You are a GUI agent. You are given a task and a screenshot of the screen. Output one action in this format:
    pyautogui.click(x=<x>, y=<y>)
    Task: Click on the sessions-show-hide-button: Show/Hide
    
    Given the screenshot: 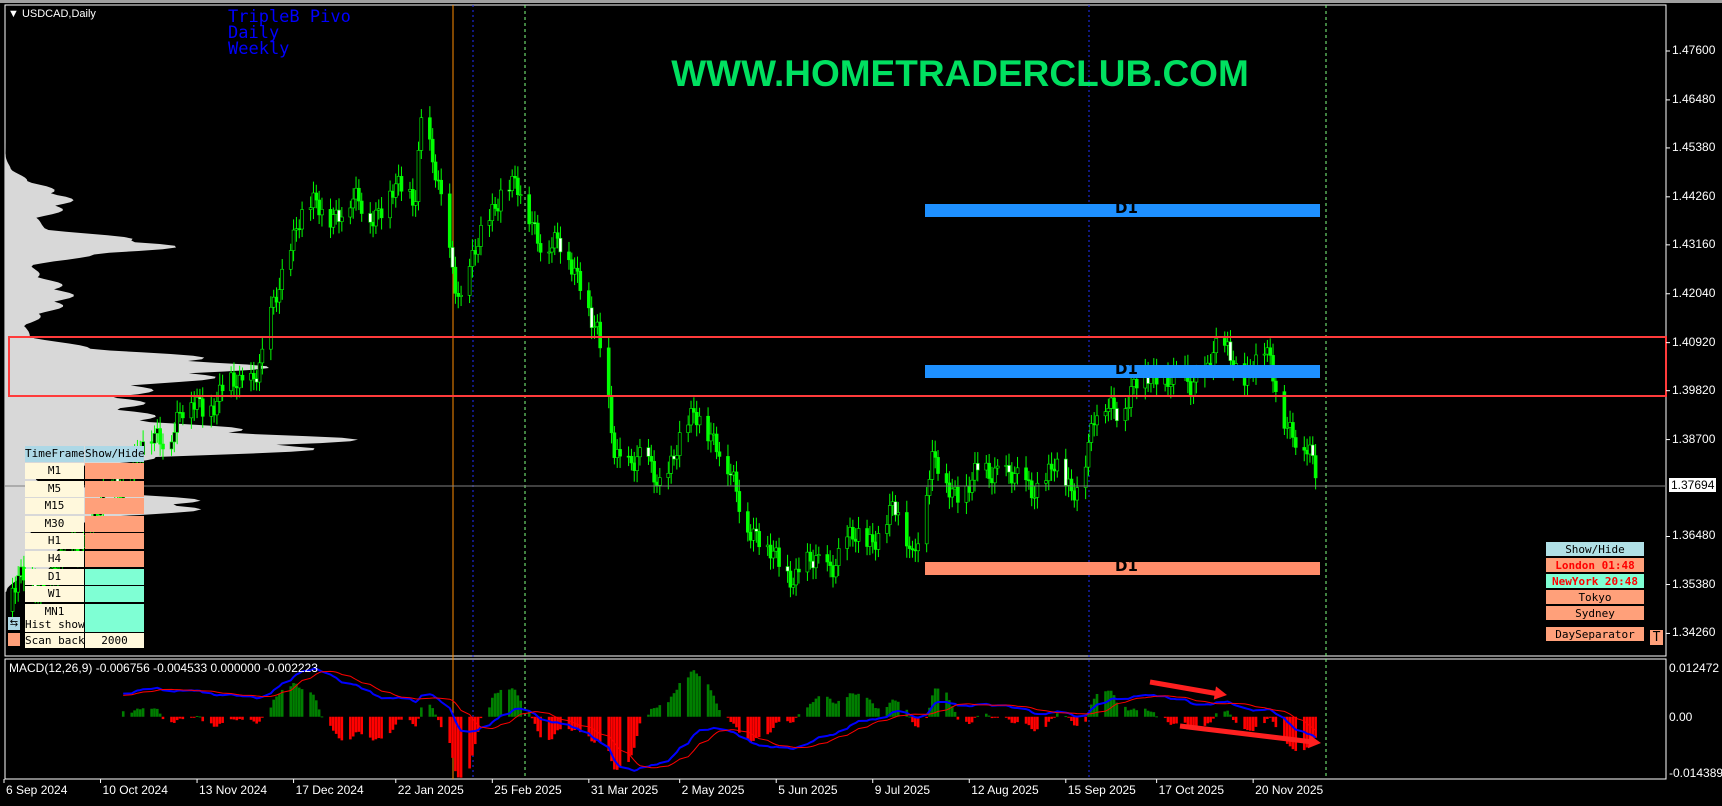 What is the action you would take?
    pyautogui.click(x=1595, y=549)
    